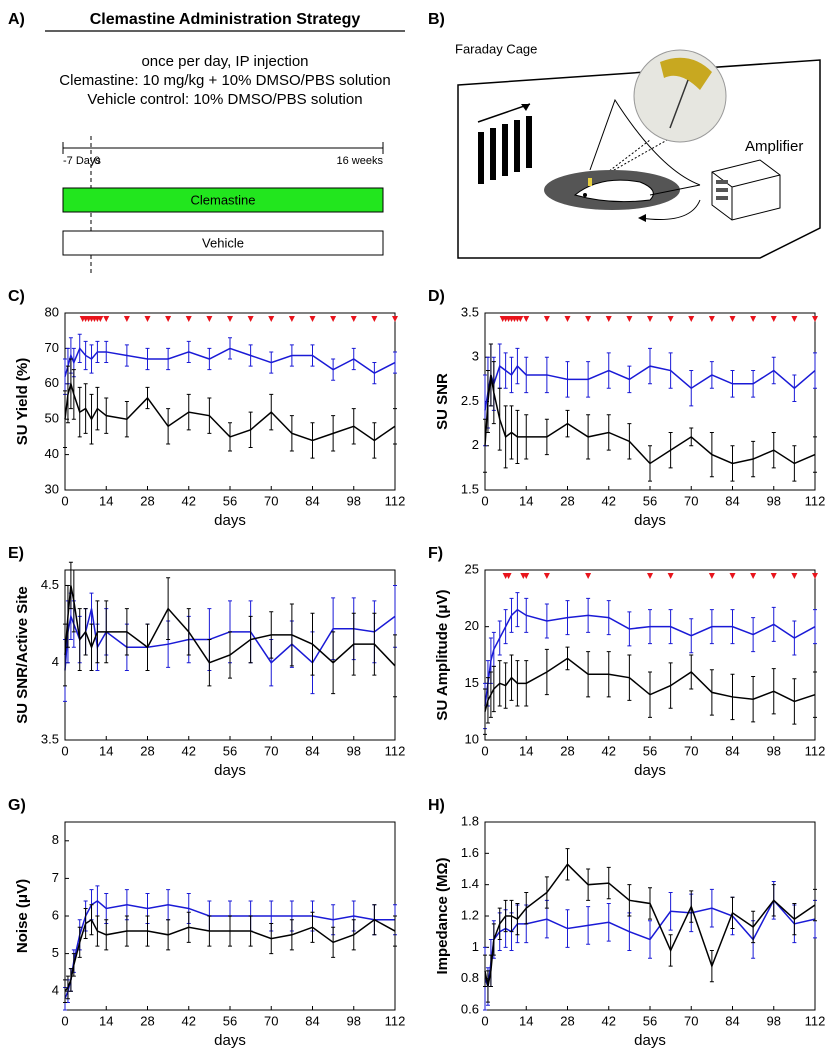 The height and width of the screenshot is (1050, 840). I want to click on protocol-line: Vehicle control: 10% DMSO/PBS solution, so click(224, 99).